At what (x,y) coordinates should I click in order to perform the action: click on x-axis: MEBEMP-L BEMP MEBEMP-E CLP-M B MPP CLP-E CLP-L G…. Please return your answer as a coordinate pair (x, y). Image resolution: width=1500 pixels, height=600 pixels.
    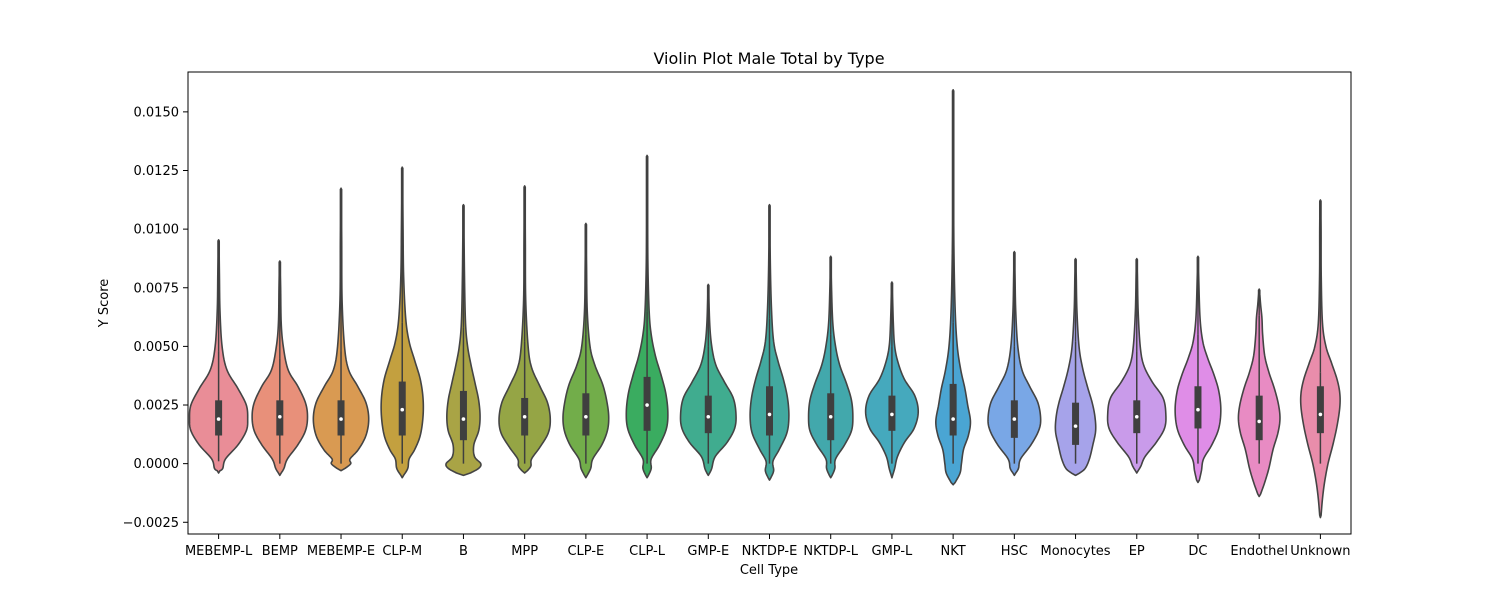
    Looking at the image, I should click on (768, 546).